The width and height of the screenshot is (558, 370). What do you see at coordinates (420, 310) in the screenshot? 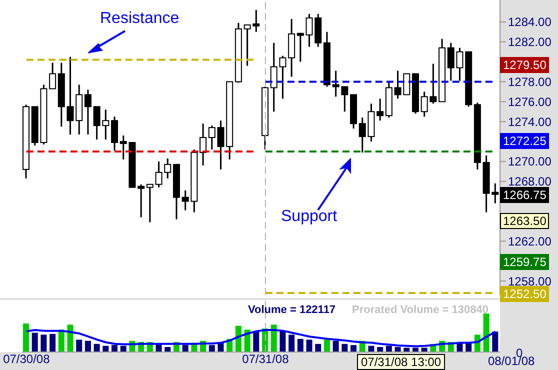
I see `annotation: Prorated Volume = 130840` at bounding box center [420, 310].